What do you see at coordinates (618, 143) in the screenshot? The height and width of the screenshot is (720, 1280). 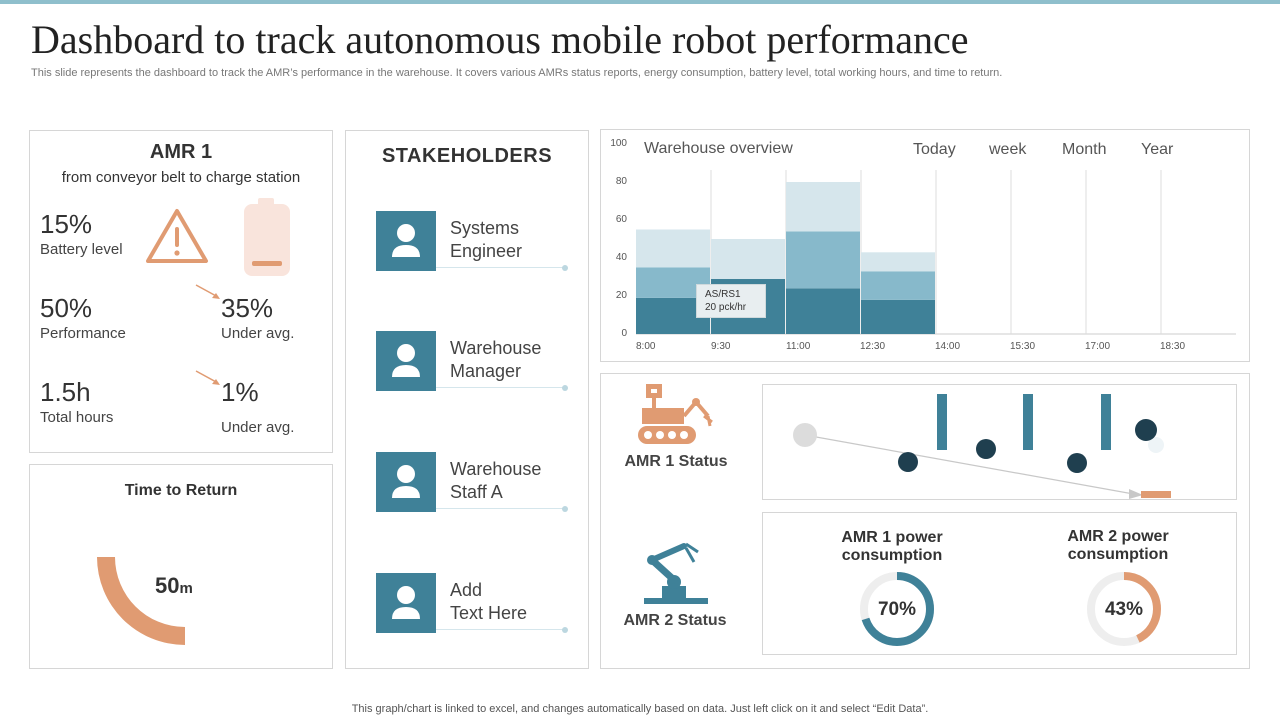 I see `y-tick-label: 100` at bounding box center [618, 143].